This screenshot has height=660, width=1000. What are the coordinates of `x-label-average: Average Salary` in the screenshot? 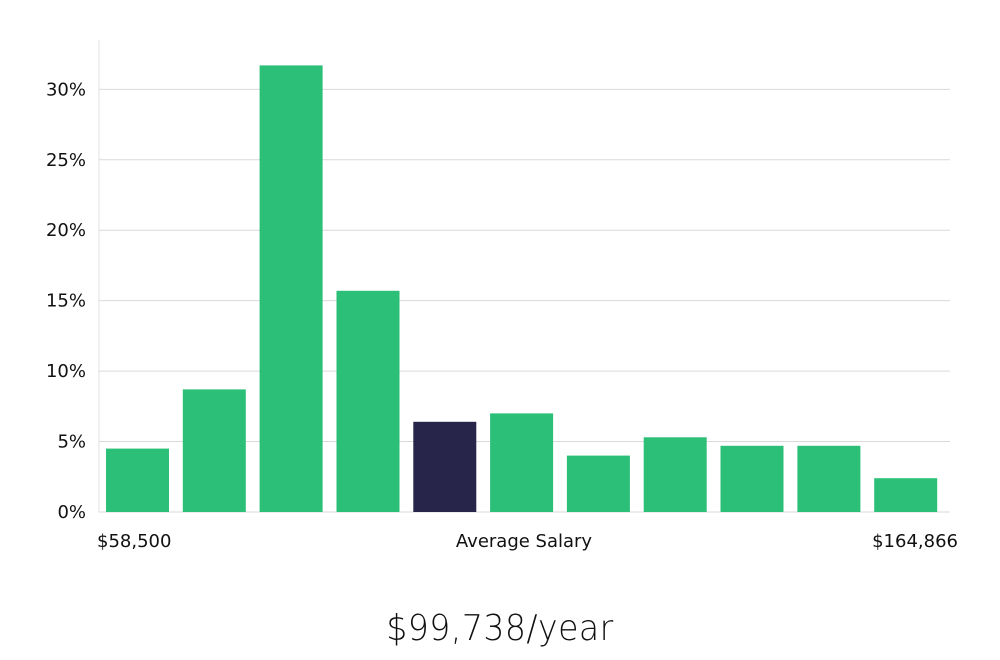 It's located at (524, 541).